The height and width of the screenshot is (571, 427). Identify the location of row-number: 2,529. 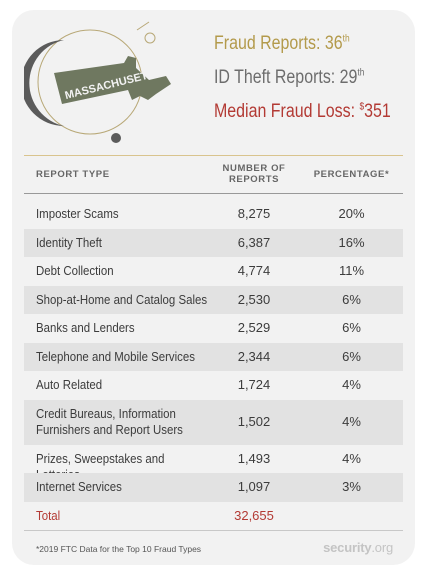
(254, 328).